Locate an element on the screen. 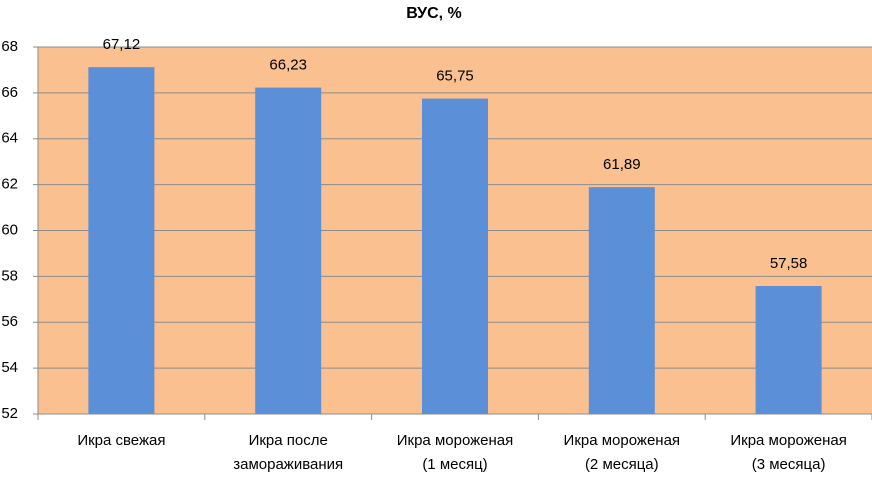 This screenshot has height=477, width=872. y-tick-label: 52 is located at coordinates (9, 413).